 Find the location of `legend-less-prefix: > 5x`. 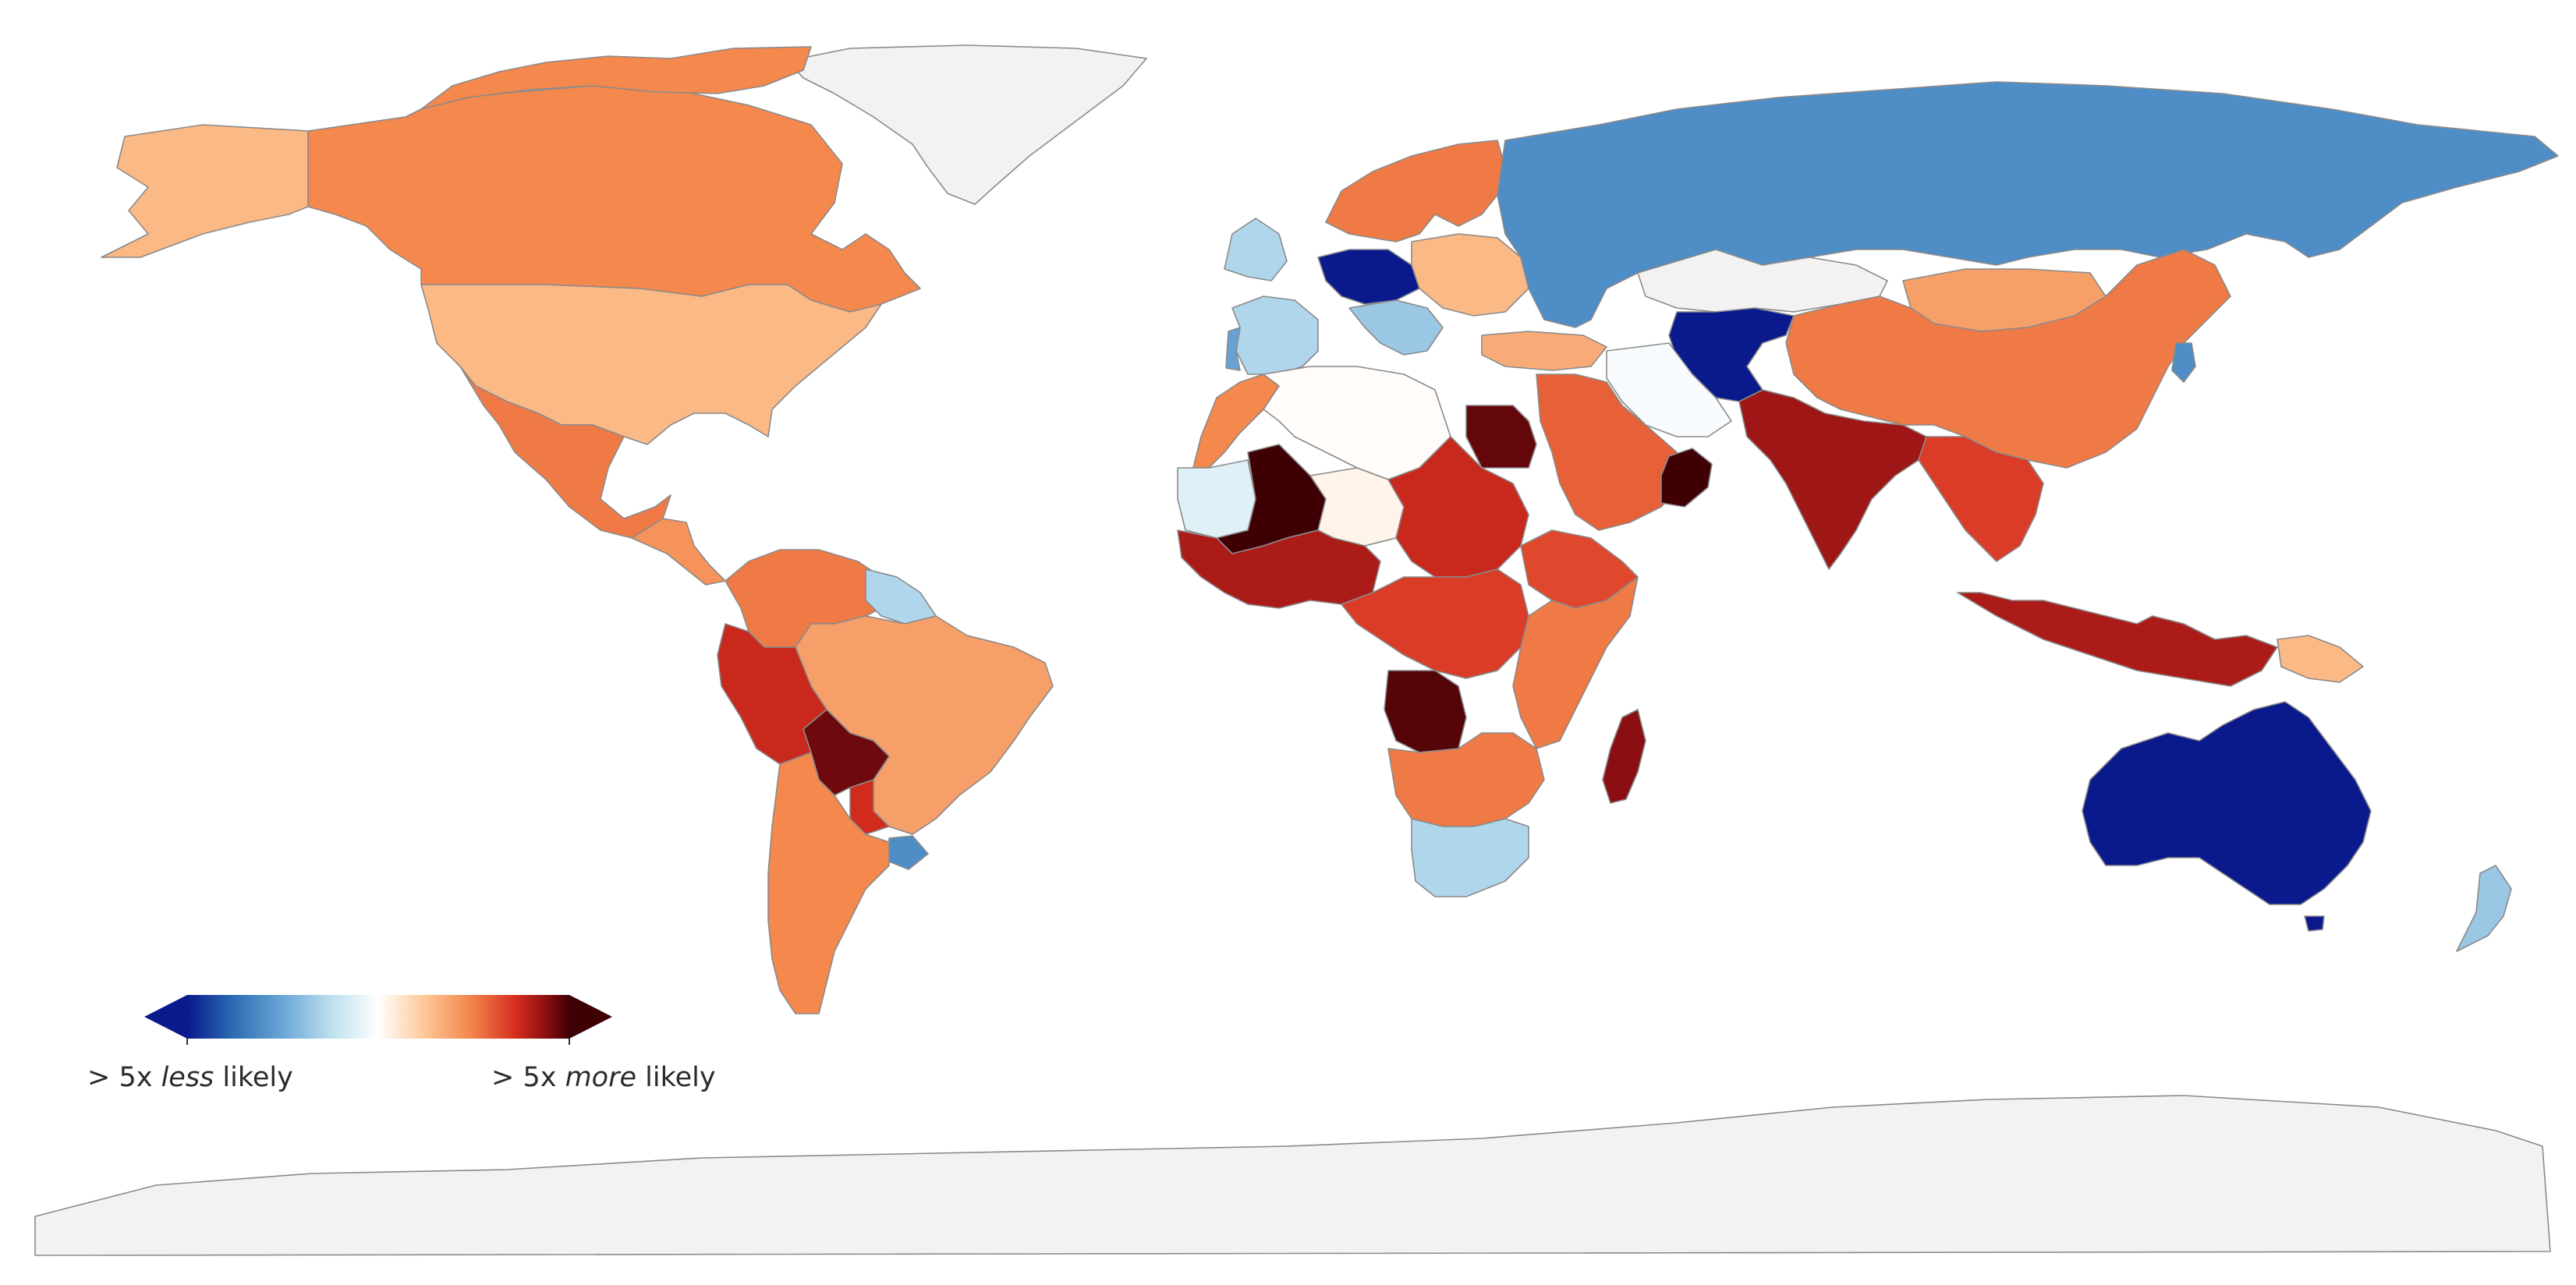

legend-less-prefix: > 5x is located at coordinates (124, 1077).